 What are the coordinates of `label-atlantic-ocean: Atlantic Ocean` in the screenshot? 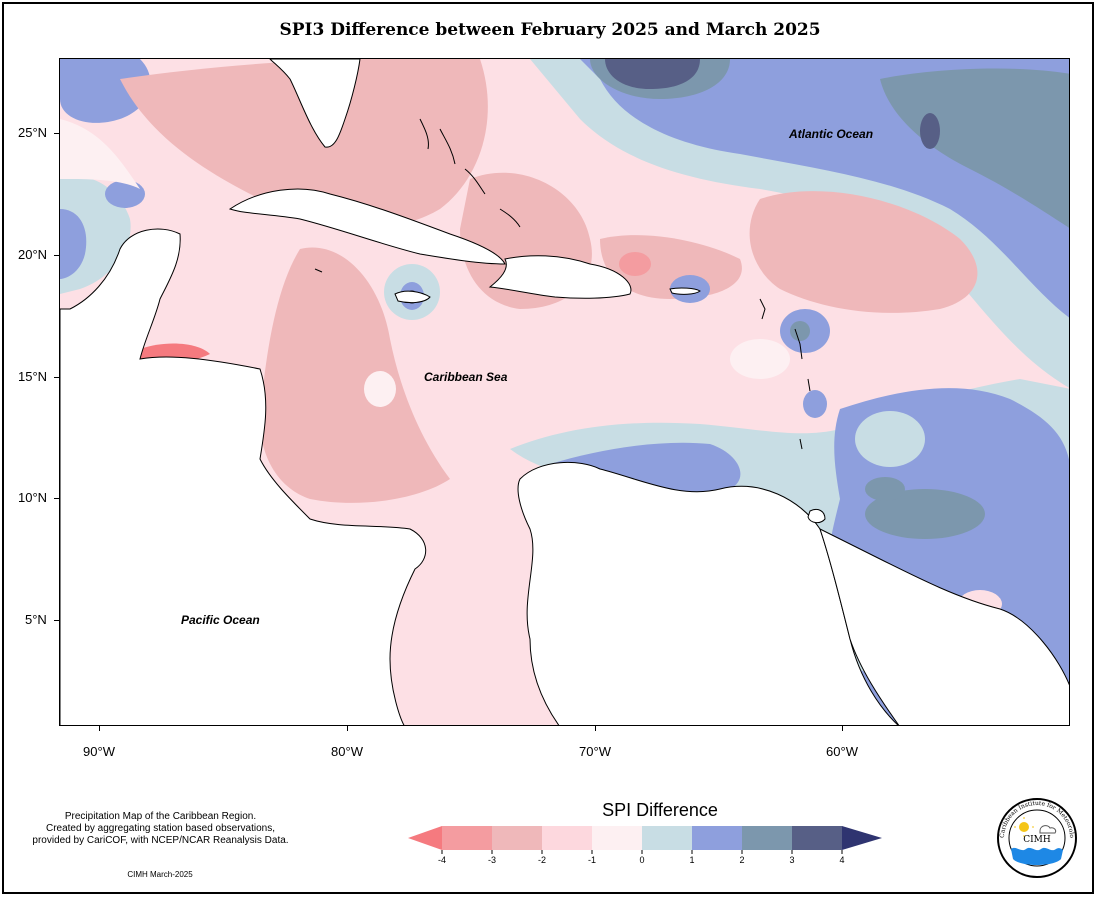 It's located at (831, 134).